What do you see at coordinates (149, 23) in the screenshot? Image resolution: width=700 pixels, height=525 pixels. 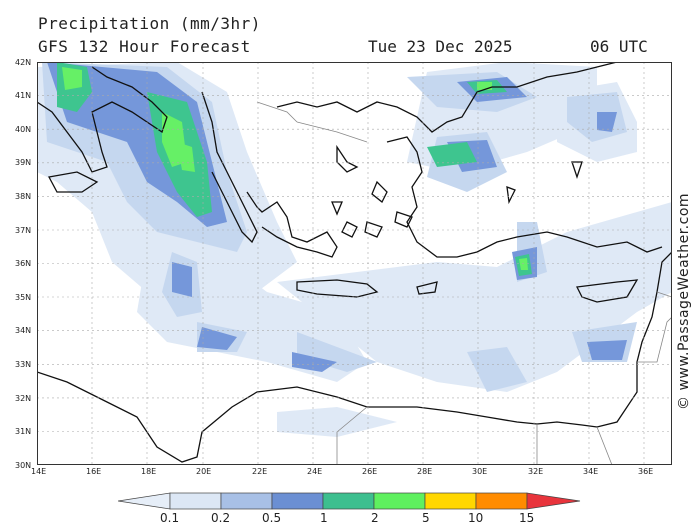 I see `map-title: Precipitation (mm/3hr)` at bounding box center [149, 23].